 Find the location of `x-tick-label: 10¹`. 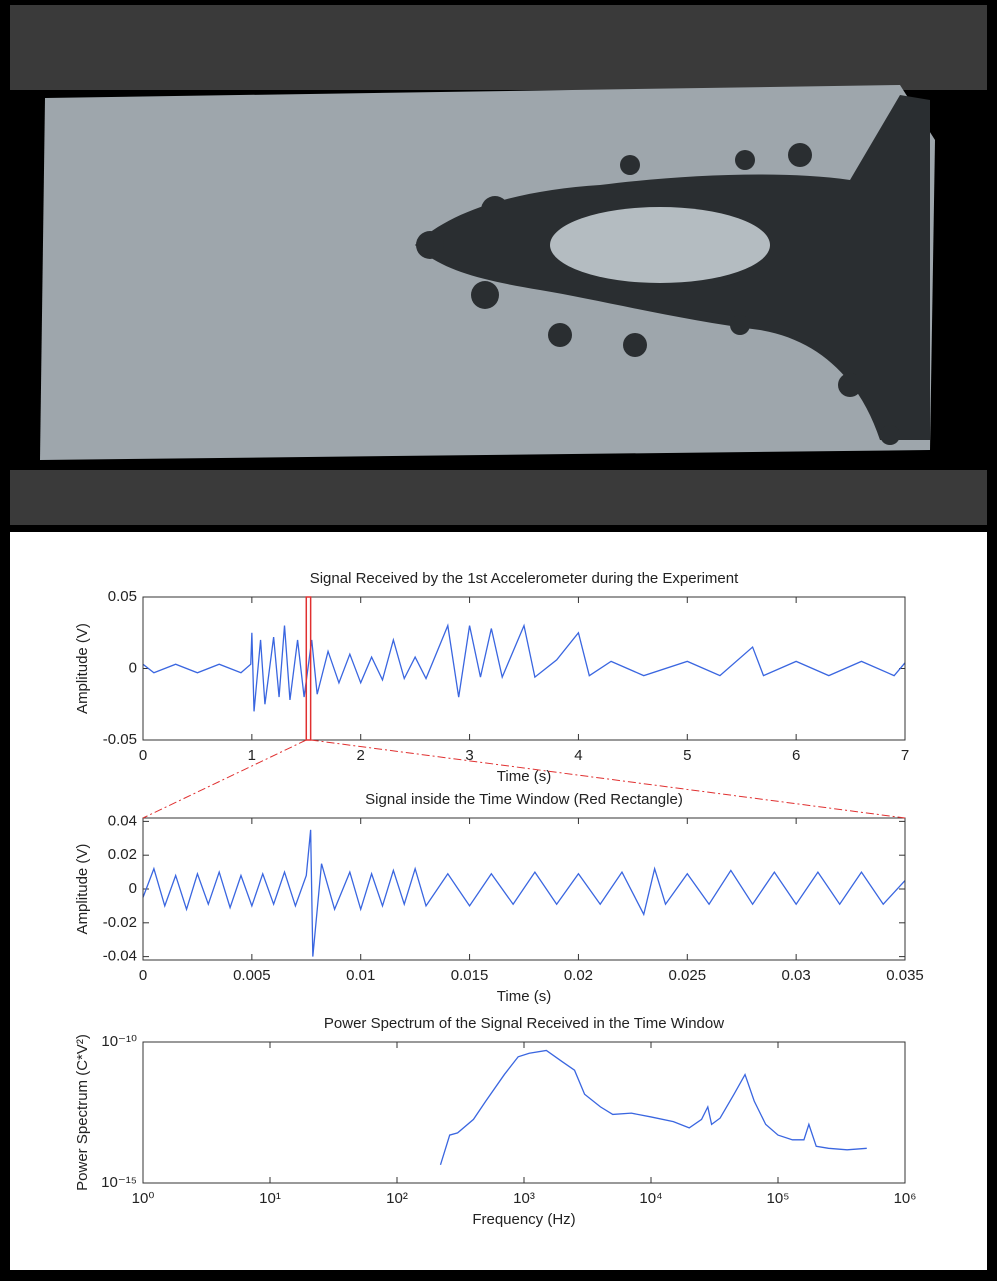

x-tick-label: 10¹ is located at coordinates (270, 1198).